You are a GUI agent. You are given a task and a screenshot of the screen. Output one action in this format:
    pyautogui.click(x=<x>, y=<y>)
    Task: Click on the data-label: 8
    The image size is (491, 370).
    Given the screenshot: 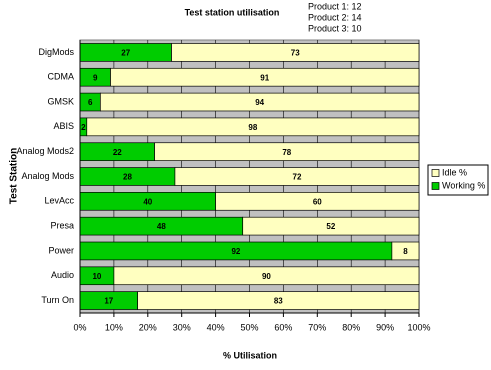 What is the action you would take?
    pyautogui.click(x=405, y=251)
    